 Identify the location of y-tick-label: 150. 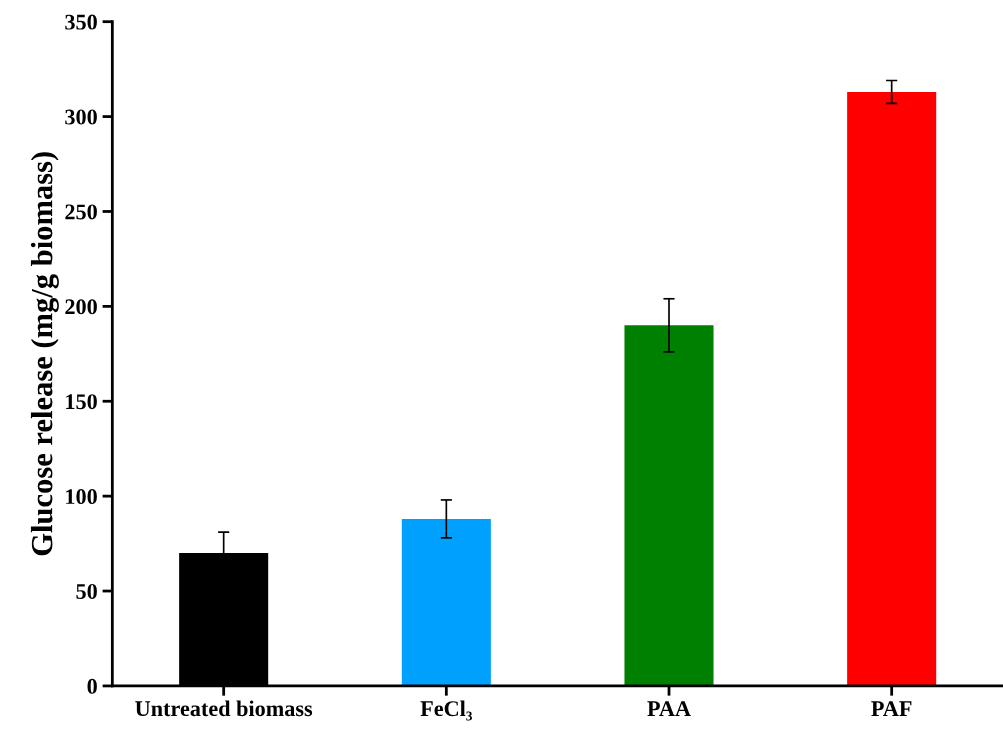
(81, 402).